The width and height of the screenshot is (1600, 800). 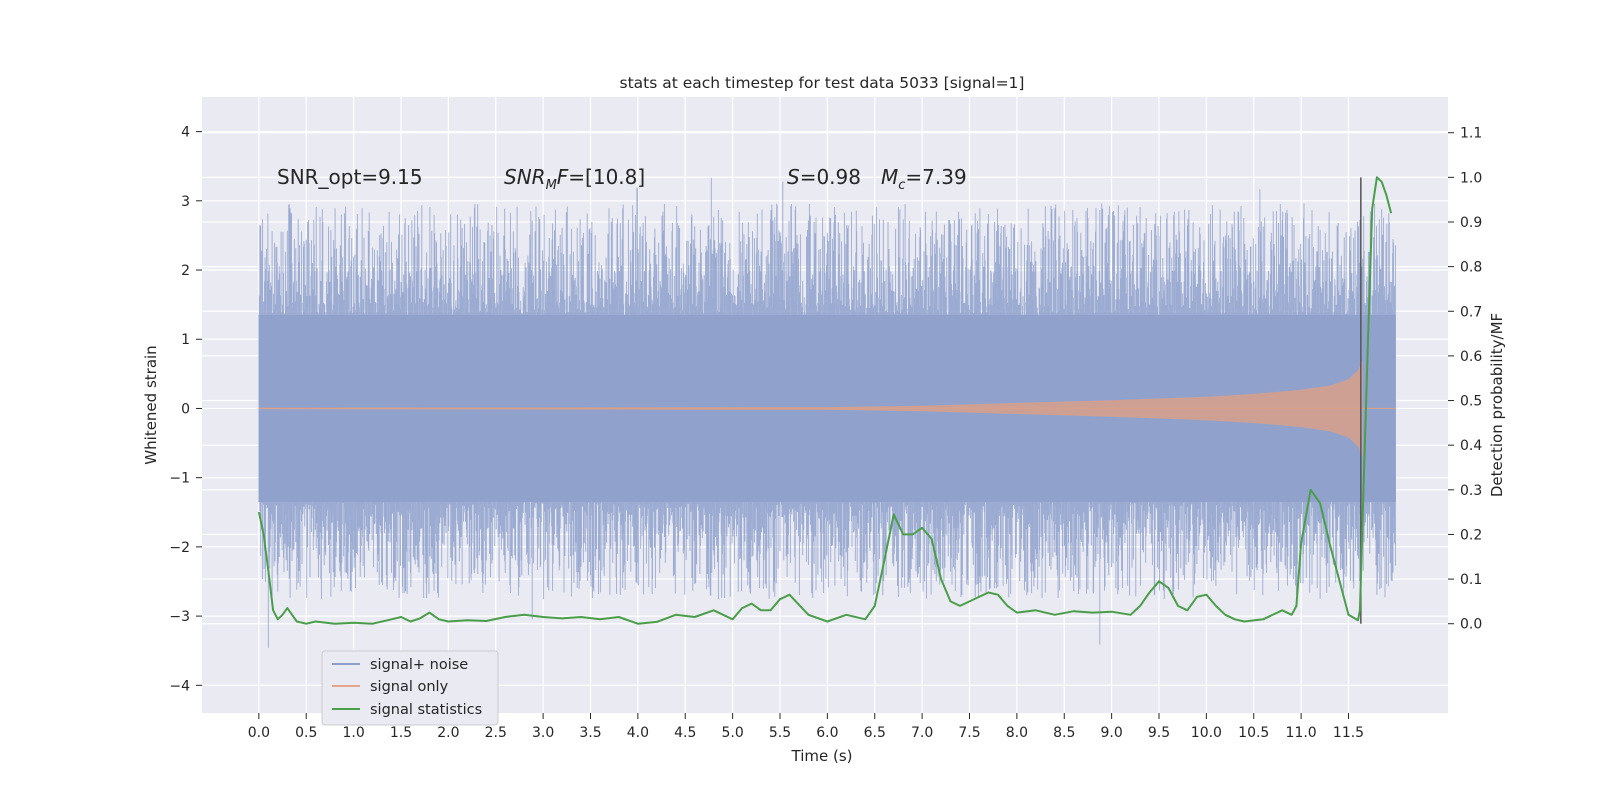 What do you see at coordinates (185, 271) in the screenshot?
I see `y-left-tick-label: 2` at bounding box center [185, 271].